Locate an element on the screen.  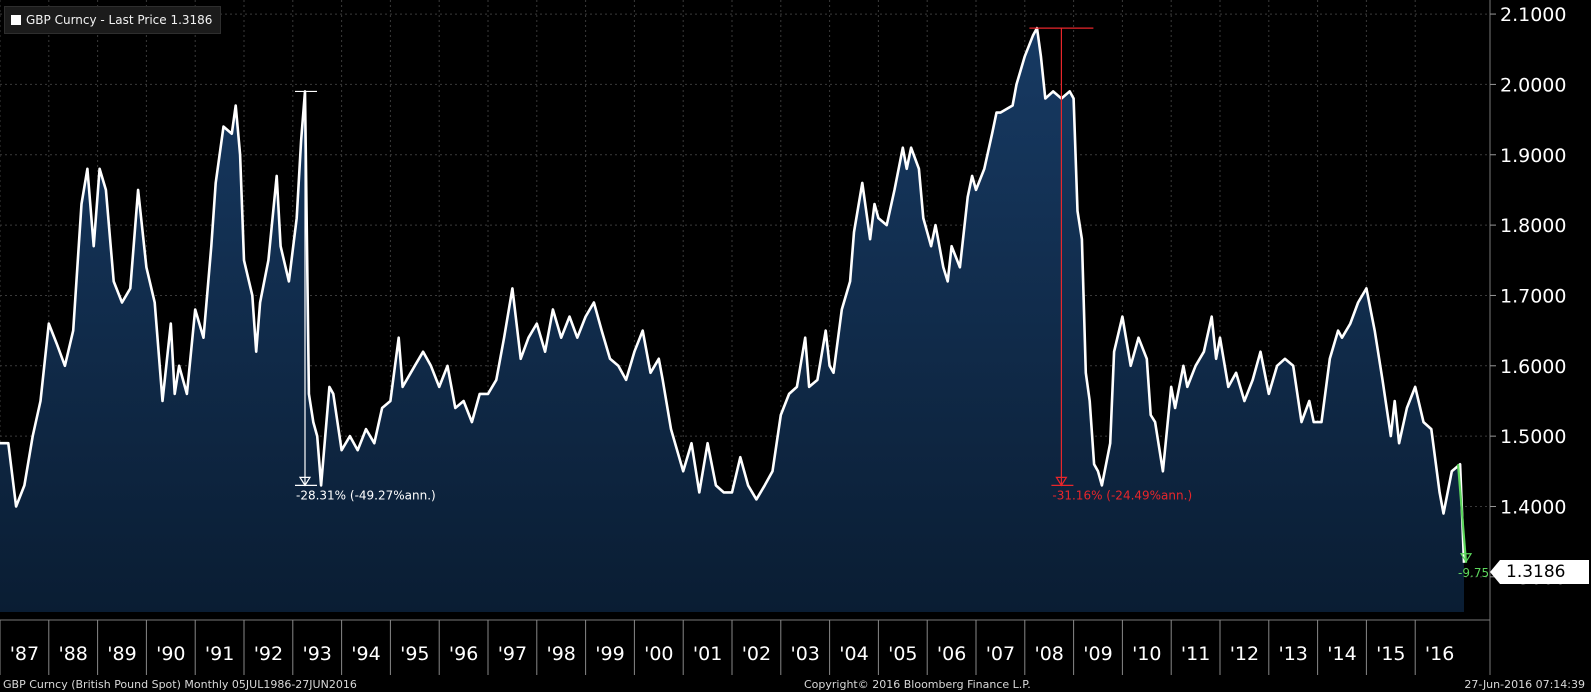
x-tick-label: '00 is located at coordinates (658, 654).